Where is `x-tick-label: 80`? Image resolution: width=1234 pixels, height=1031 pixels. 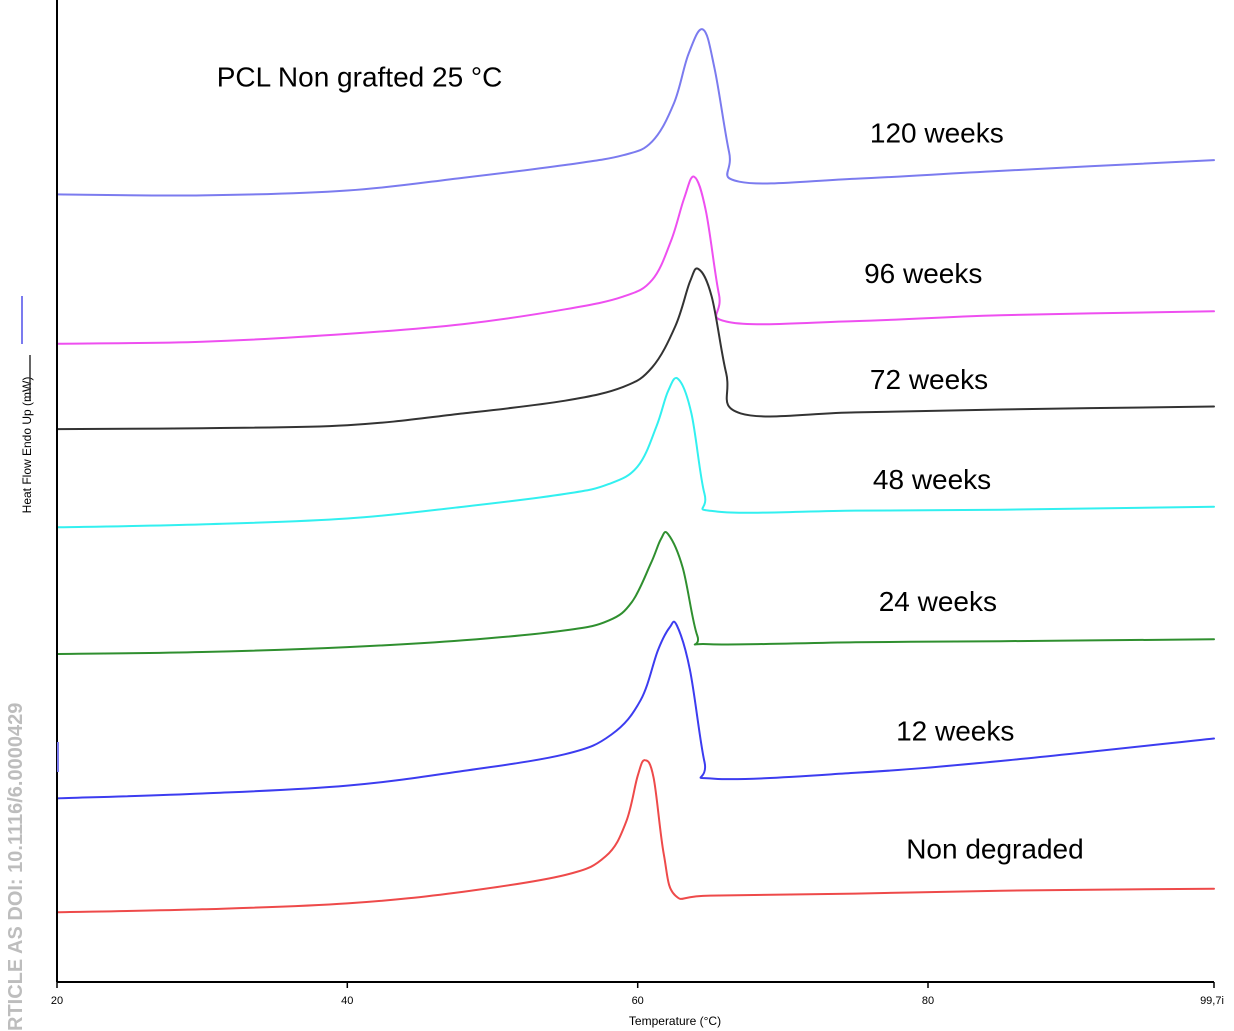
x-tick-label: 80 is located at coordinates (928, 1001).